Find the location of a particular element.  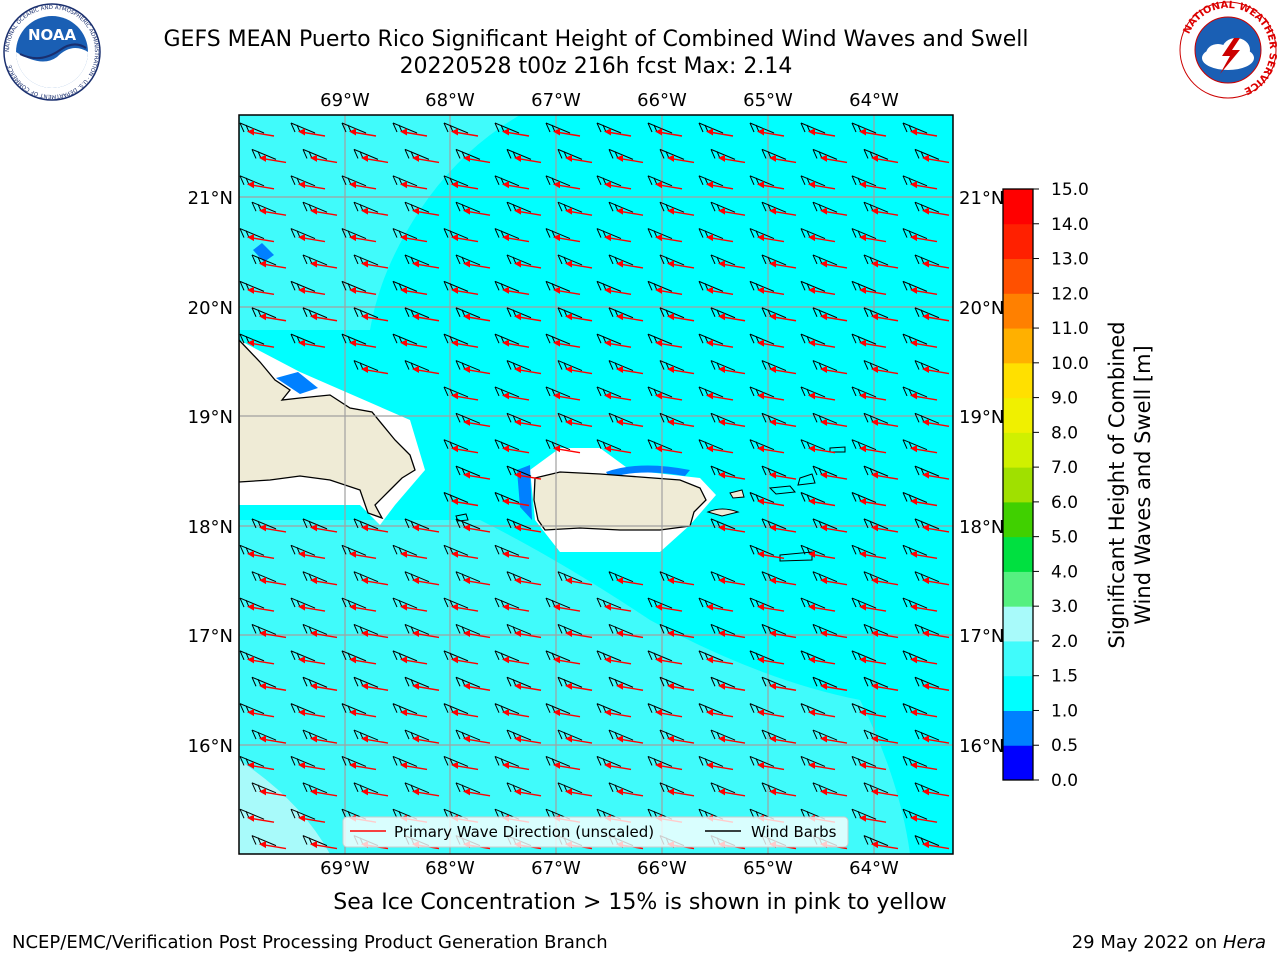

longitude-label: 64°W is located at coordinates (874, 100).